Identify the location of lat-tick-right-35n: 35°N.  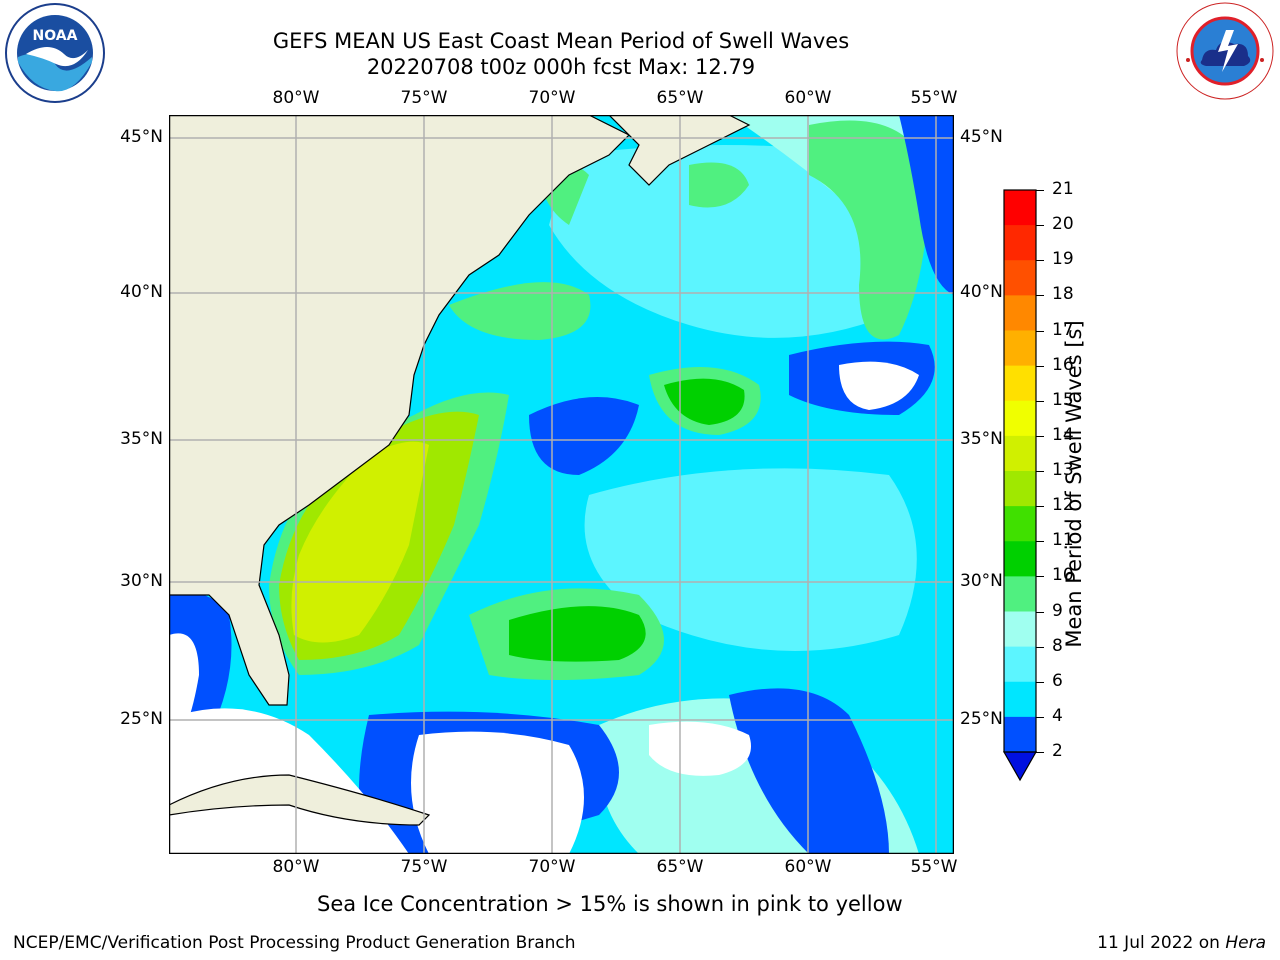
(981, 439).